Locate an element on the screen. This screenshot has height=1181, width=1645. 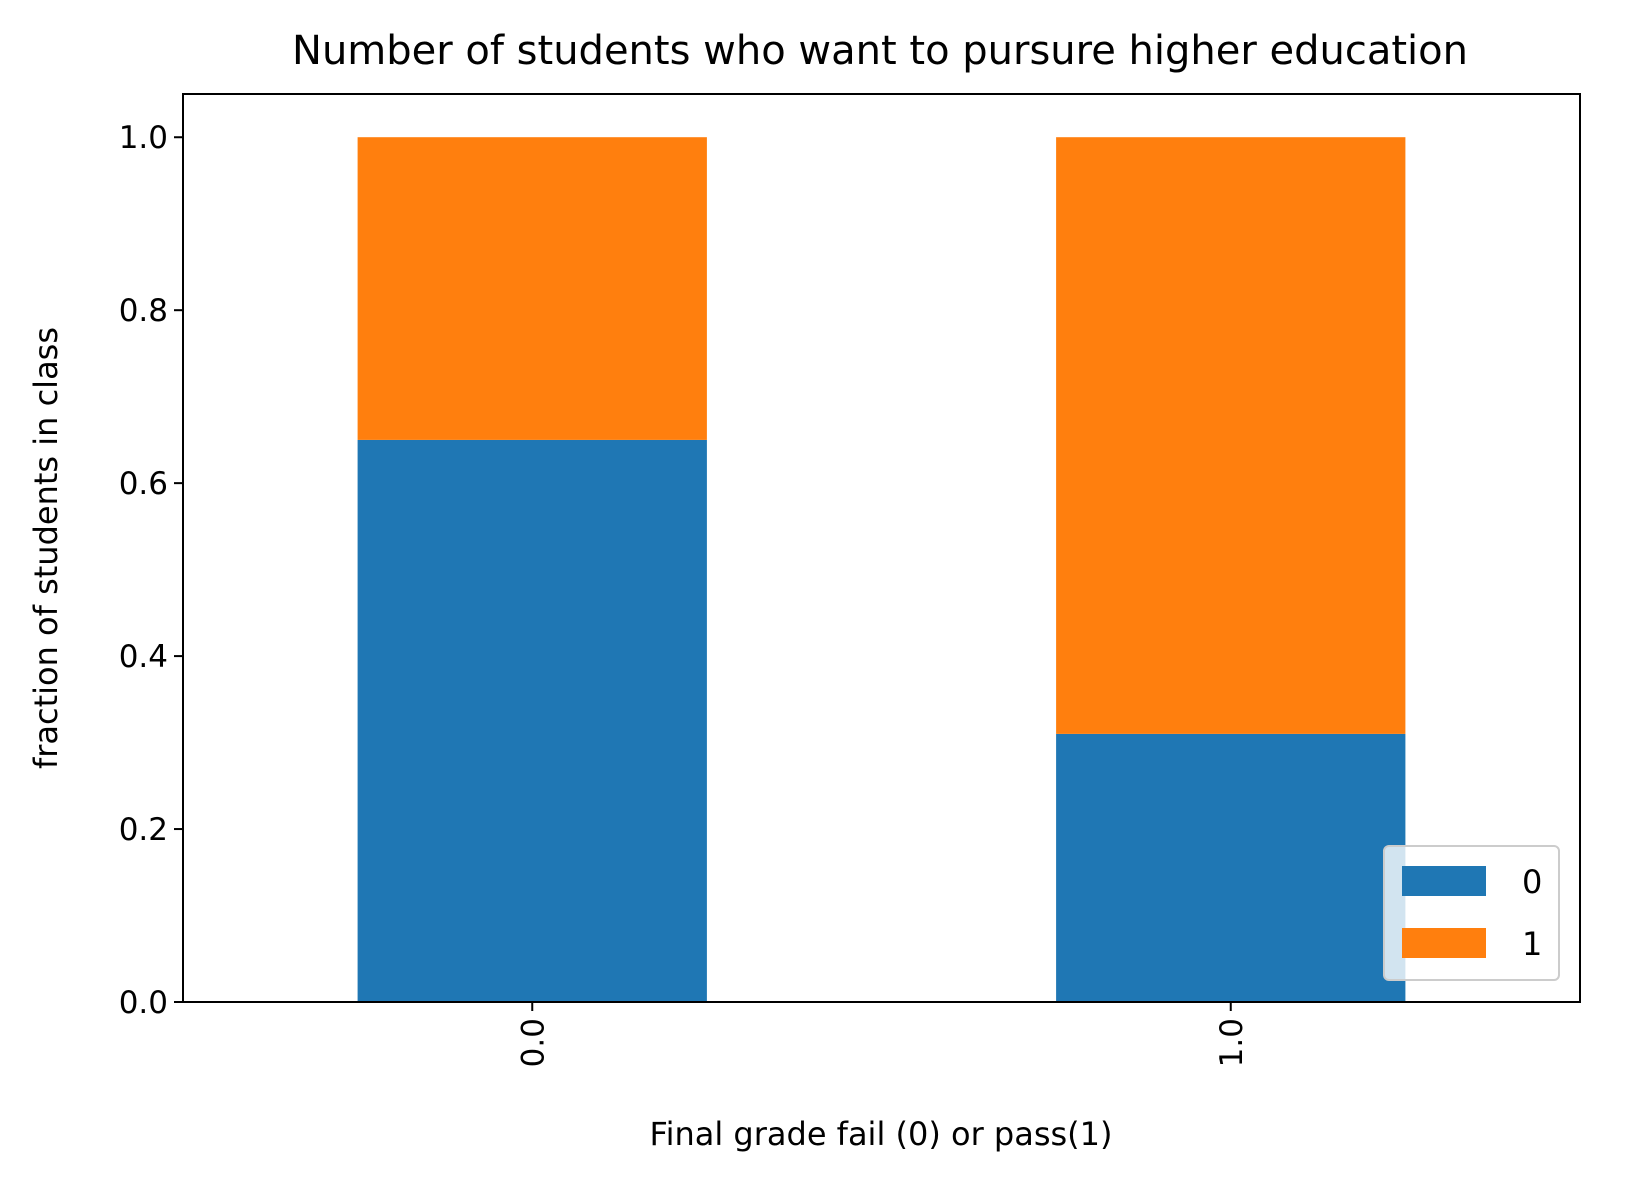
x-axis-ticks: 0.0 1.0 is located at coordinates (882, 1034).